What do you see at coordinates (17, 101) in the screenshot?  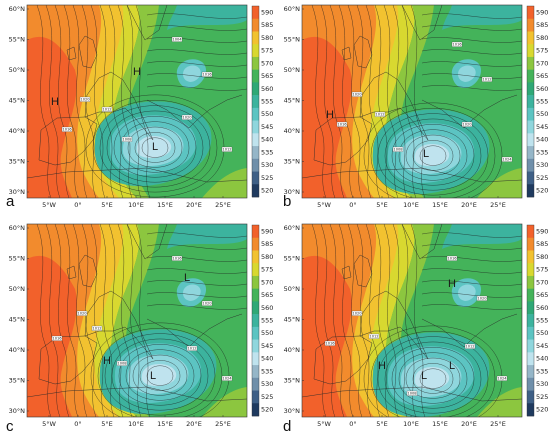 I see `lat-tick-label: 45°N` at bounding box center [17, 101].